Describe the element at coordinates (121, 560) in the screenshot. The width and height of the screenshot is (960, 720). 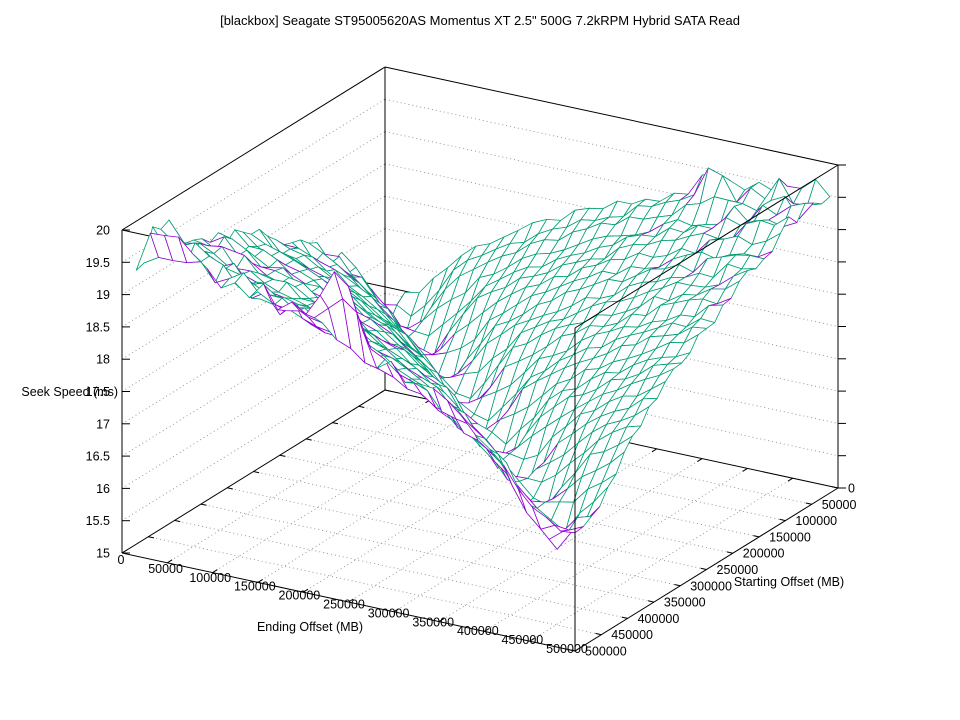
I see `x-tick-label: 0` at that location.